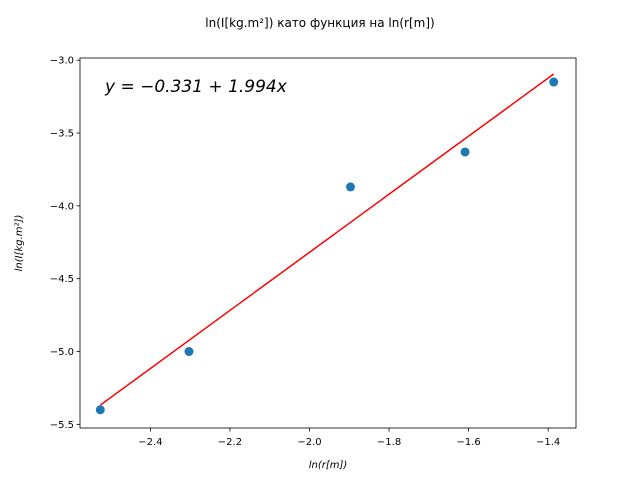  I want to click on y-tick-label: −5.5, so click(62, 425).